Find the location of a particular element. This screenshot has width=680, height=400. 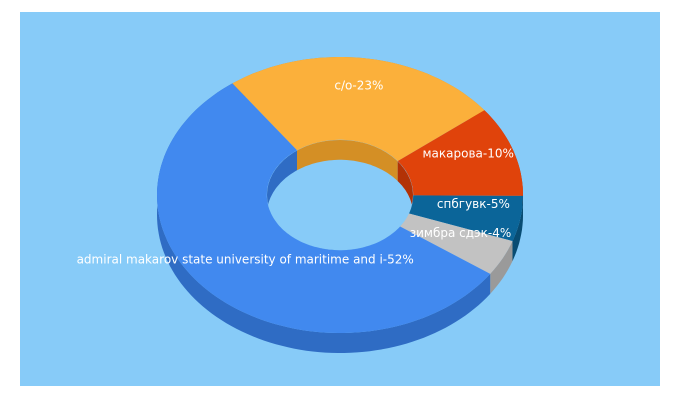

data-label: зимбра сдэк-4% is located at coordinates (461, 233).